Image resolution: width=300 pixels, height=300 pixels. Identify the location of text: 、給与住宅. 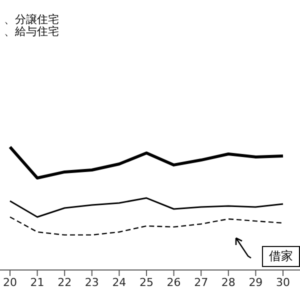
(31, 31).